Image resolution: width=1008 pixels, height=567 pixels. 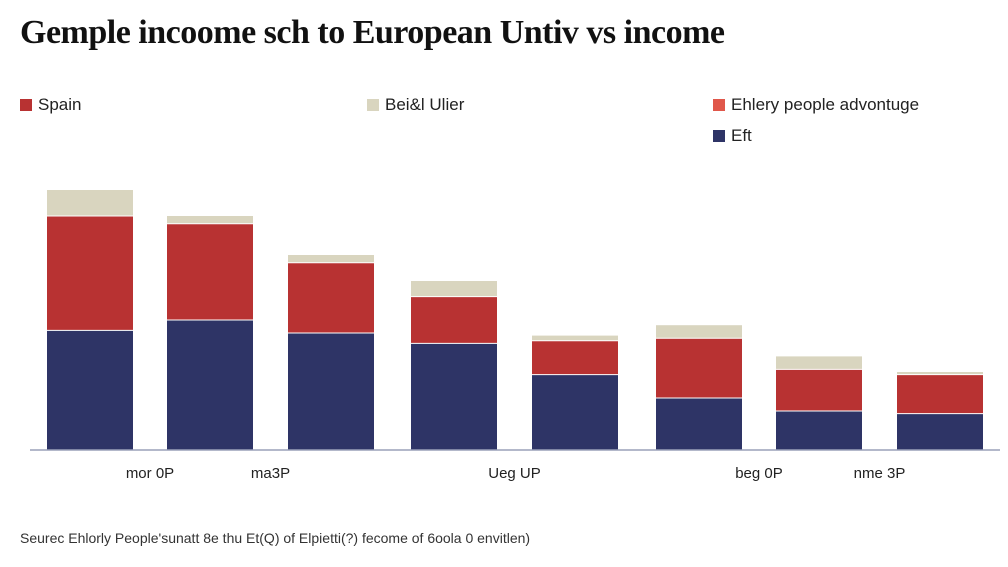 What do you see at coordinates (210, 385) in the screenshot?
I see `bar-2-segment-eft` at bounding box center [210, 385].